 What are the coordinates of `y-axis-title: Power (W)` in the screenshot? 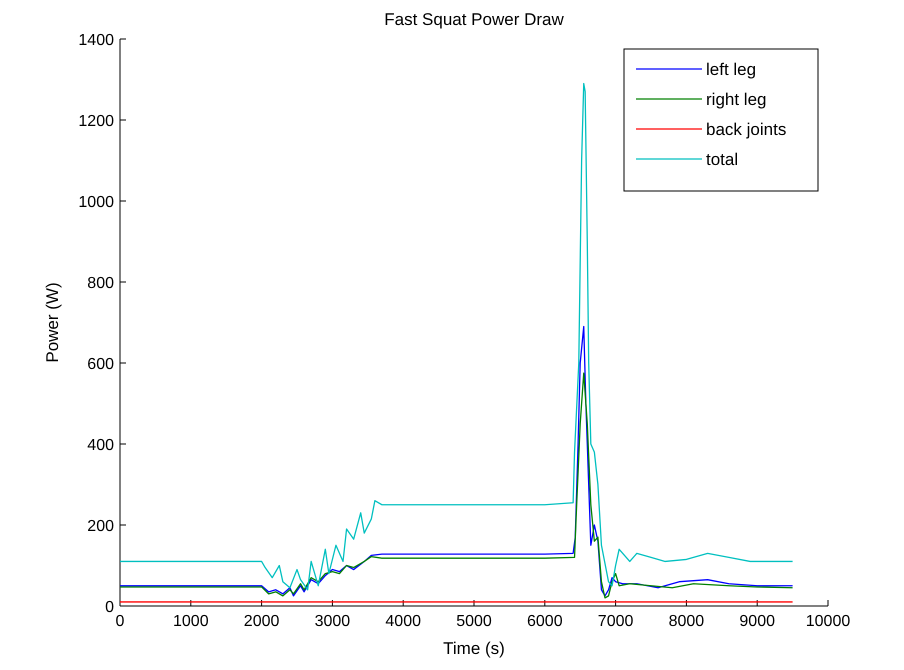 It's located at (52, 322).